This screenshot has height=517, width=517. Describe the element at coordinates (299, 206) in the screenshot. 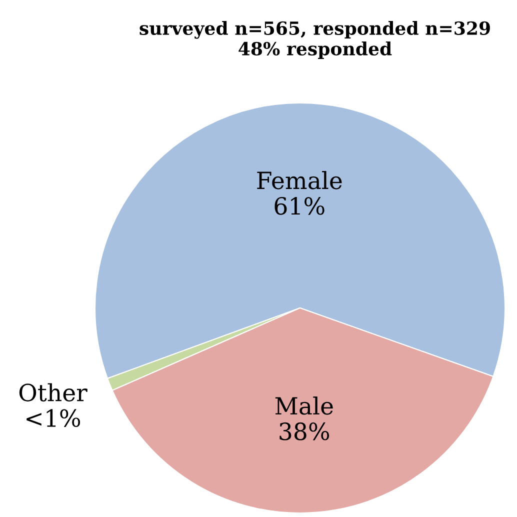

I see `data-label: 61%` at that location.